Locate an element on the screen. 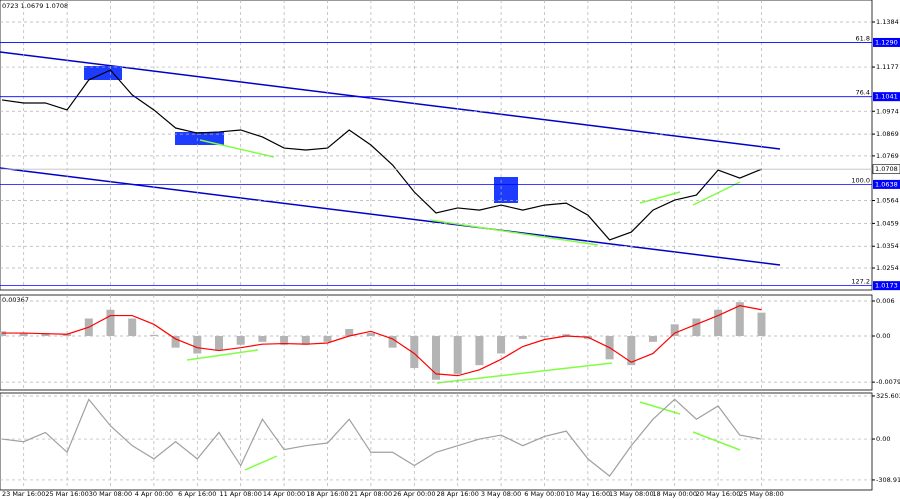  last-price-label: 1.0708 is located at coordinates (886, 169).